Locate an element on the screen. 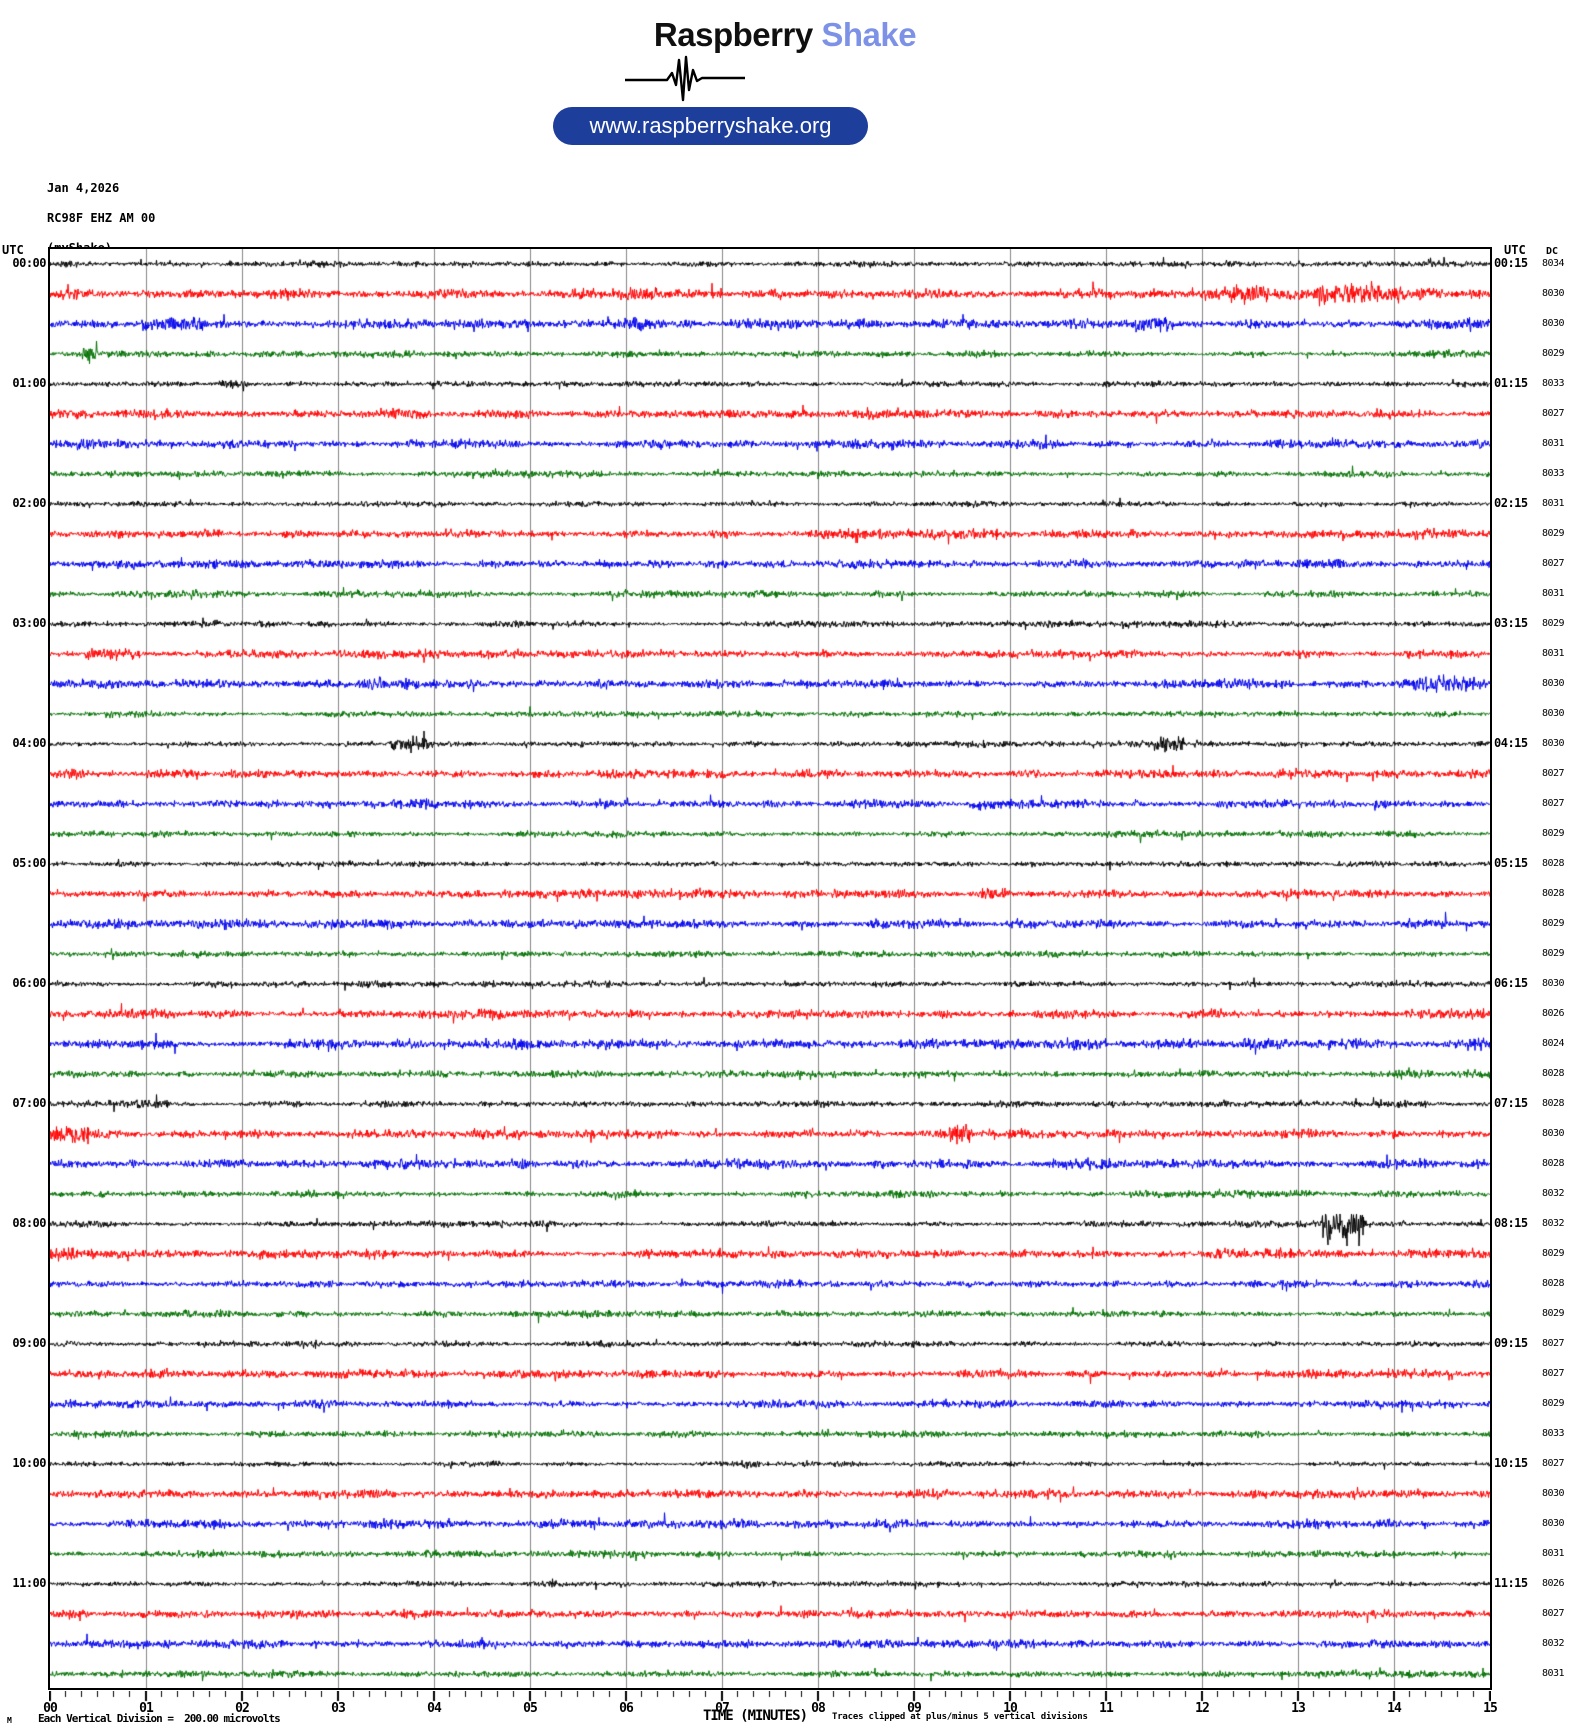 Image resolution: width=1570 pixels, height=1732 pixels. hour-label-left: 07:00 is located at coordinates (29, 1103).